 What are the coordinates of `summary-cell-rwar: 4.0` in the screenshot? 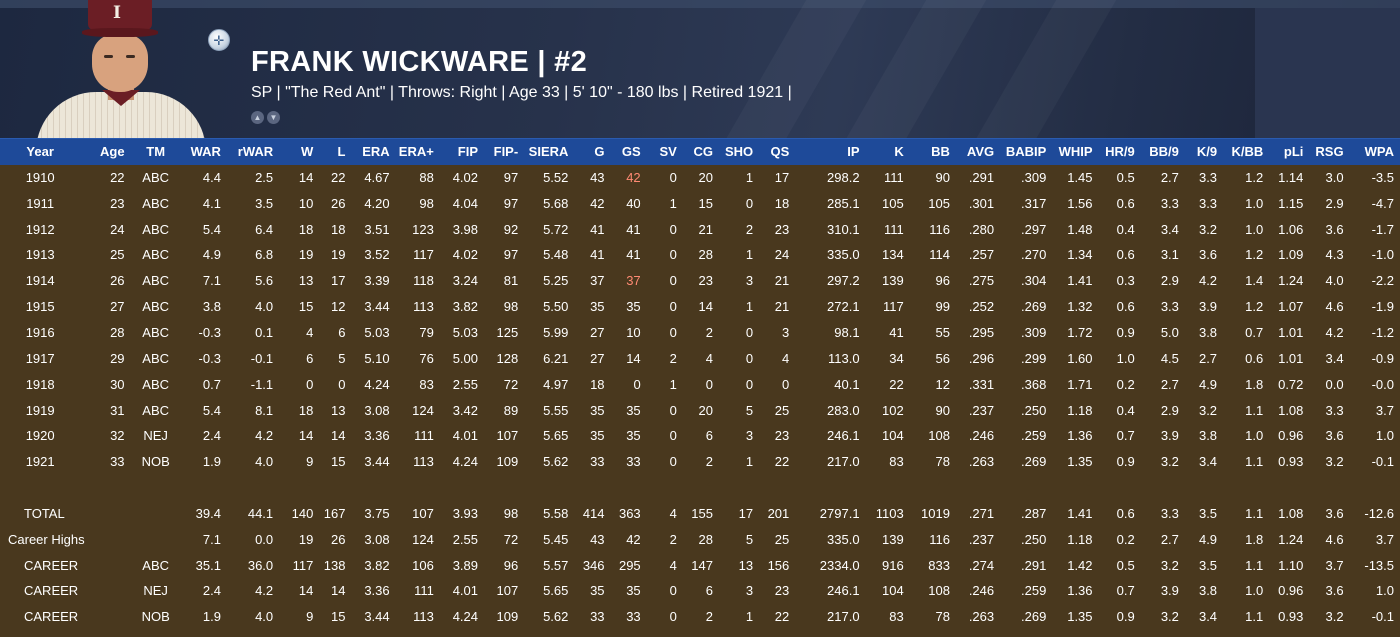 It's located at (264, 617).